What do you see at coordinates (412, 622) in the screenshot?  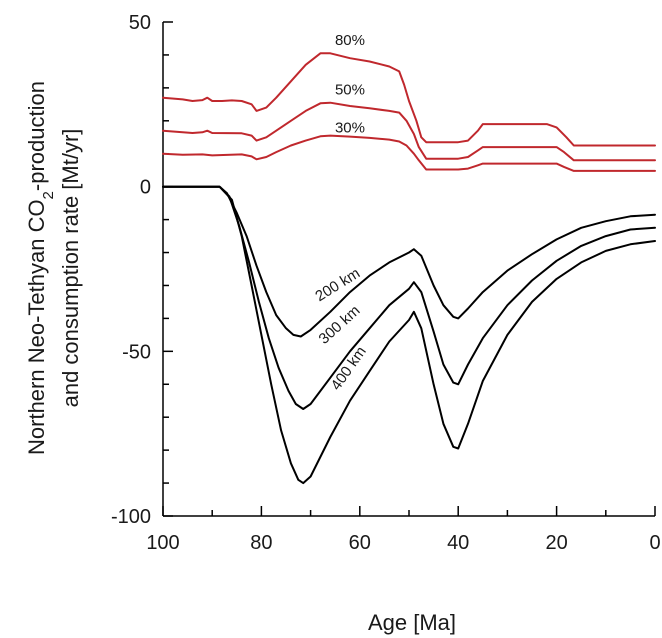 I see `x-axis-title: Age [Ma]` at bounding box center [412, 622].